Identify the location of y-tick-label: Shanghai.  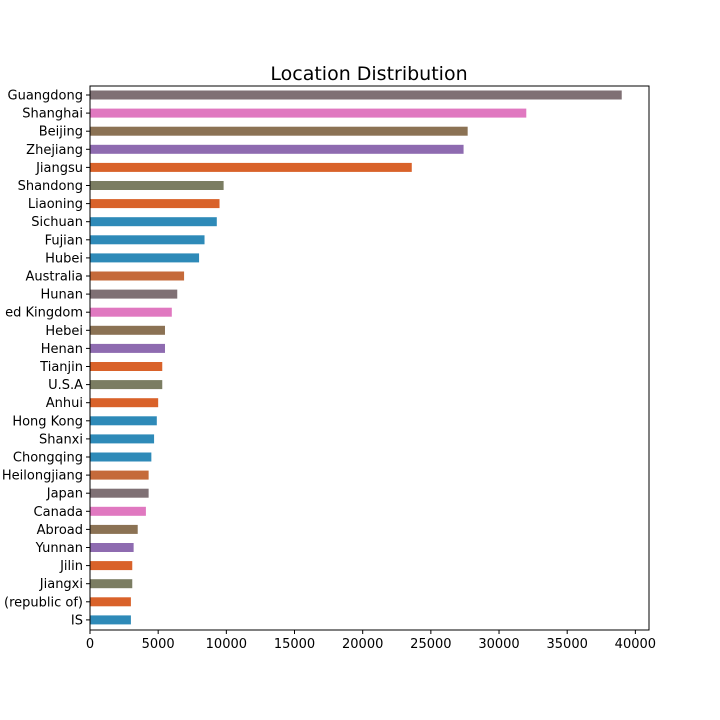
(52, 114).